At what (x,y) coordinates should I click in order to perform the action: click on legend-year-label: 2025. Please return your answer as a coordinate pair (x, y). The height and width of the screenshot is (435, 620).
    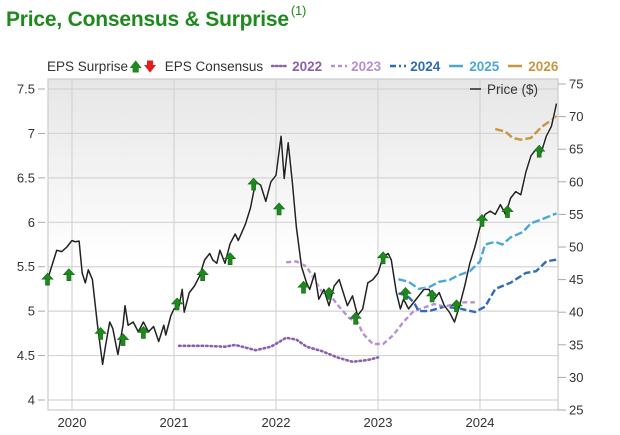
    Looking at the image, I should click on (484, 66).